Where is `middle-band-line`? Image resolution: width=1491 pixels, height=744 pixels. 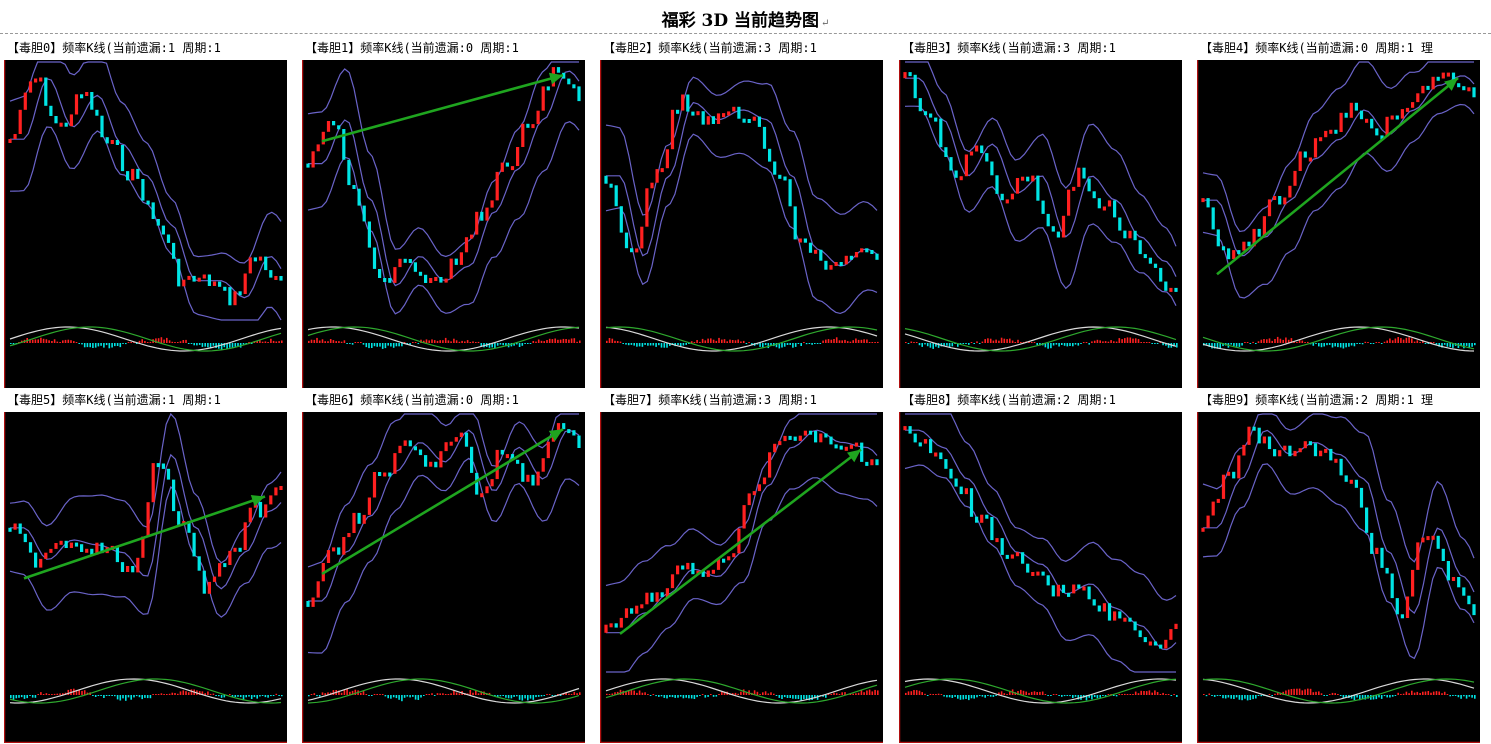 middle-band-line is located at coordinates (742, 184).